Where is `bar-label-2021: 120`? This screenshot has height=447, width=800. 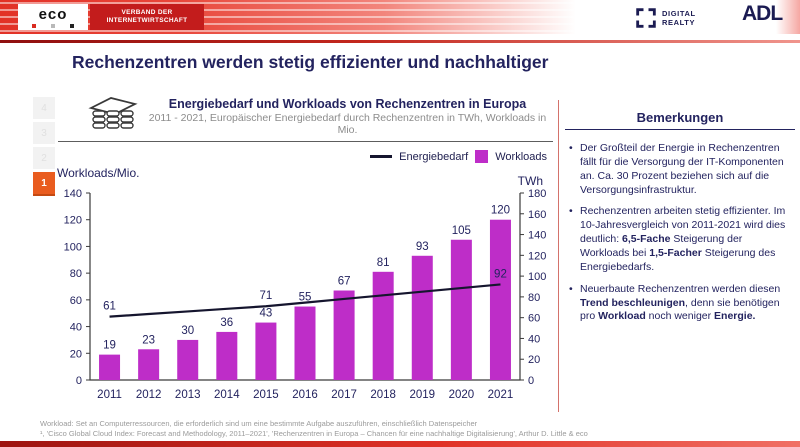 bar-label-2021: 120 is located at coordinates (500, 211).